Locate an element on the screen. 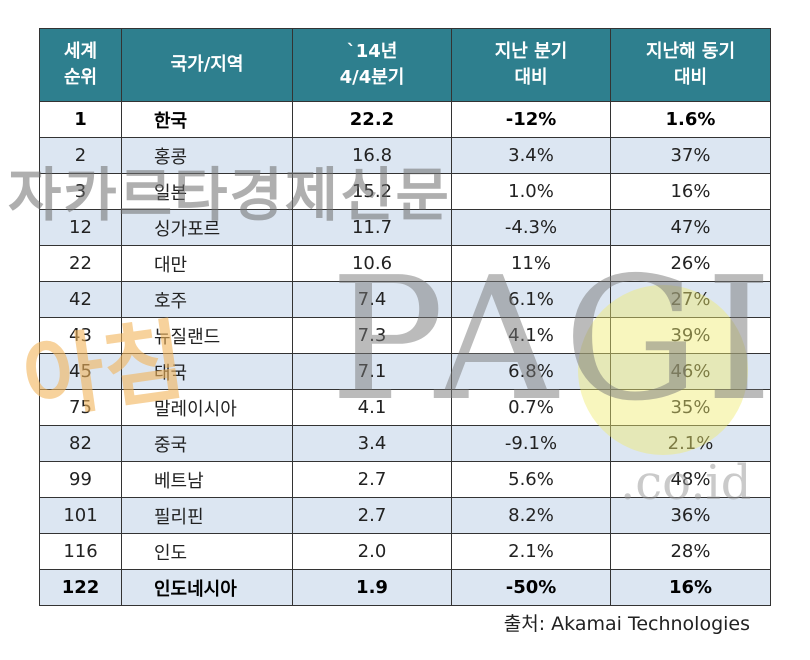 This screenshot has height=660, width=810. value-cell: 22.2 is located at coordinates (372, 119).